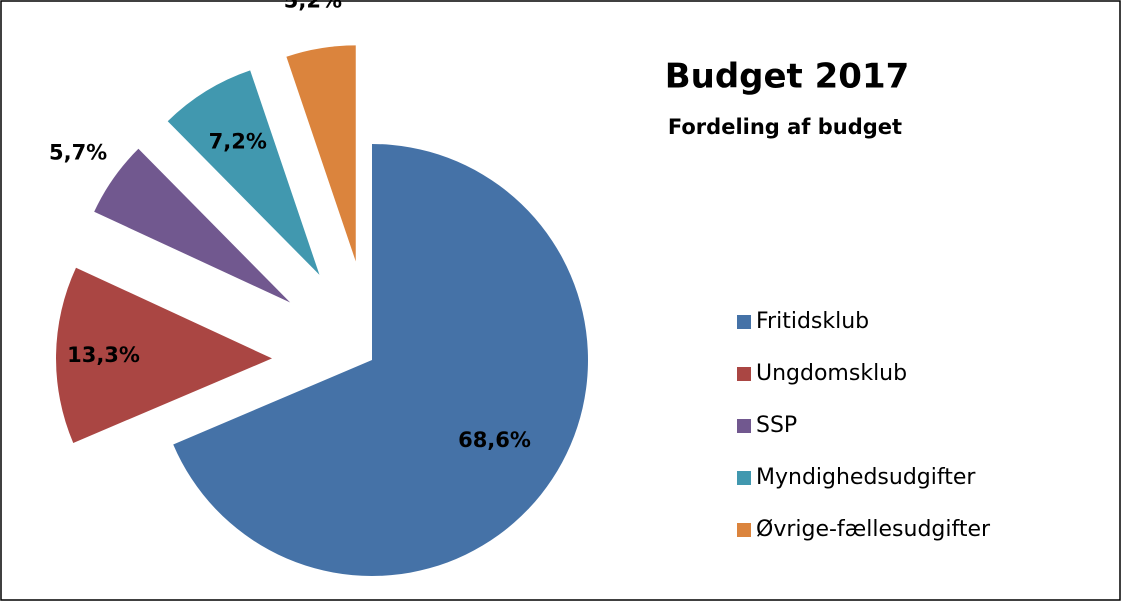  I want to click on data-label: 5,2%, so click(313, 6).